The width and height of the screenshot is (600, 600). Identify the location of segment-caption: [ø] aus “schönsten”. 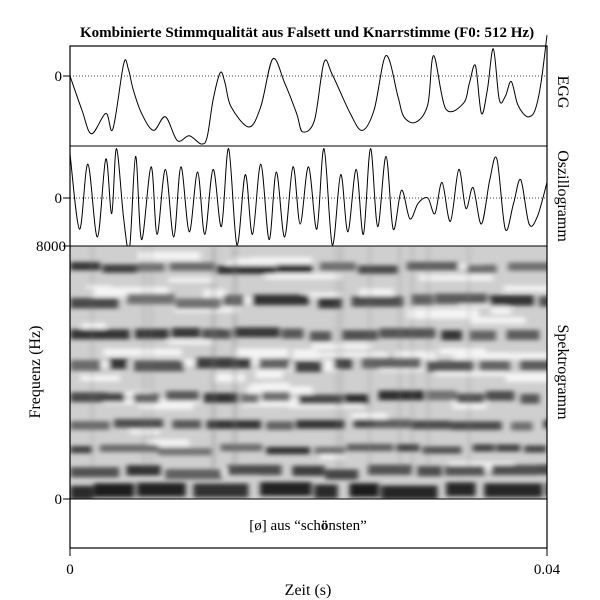
(307, 526).